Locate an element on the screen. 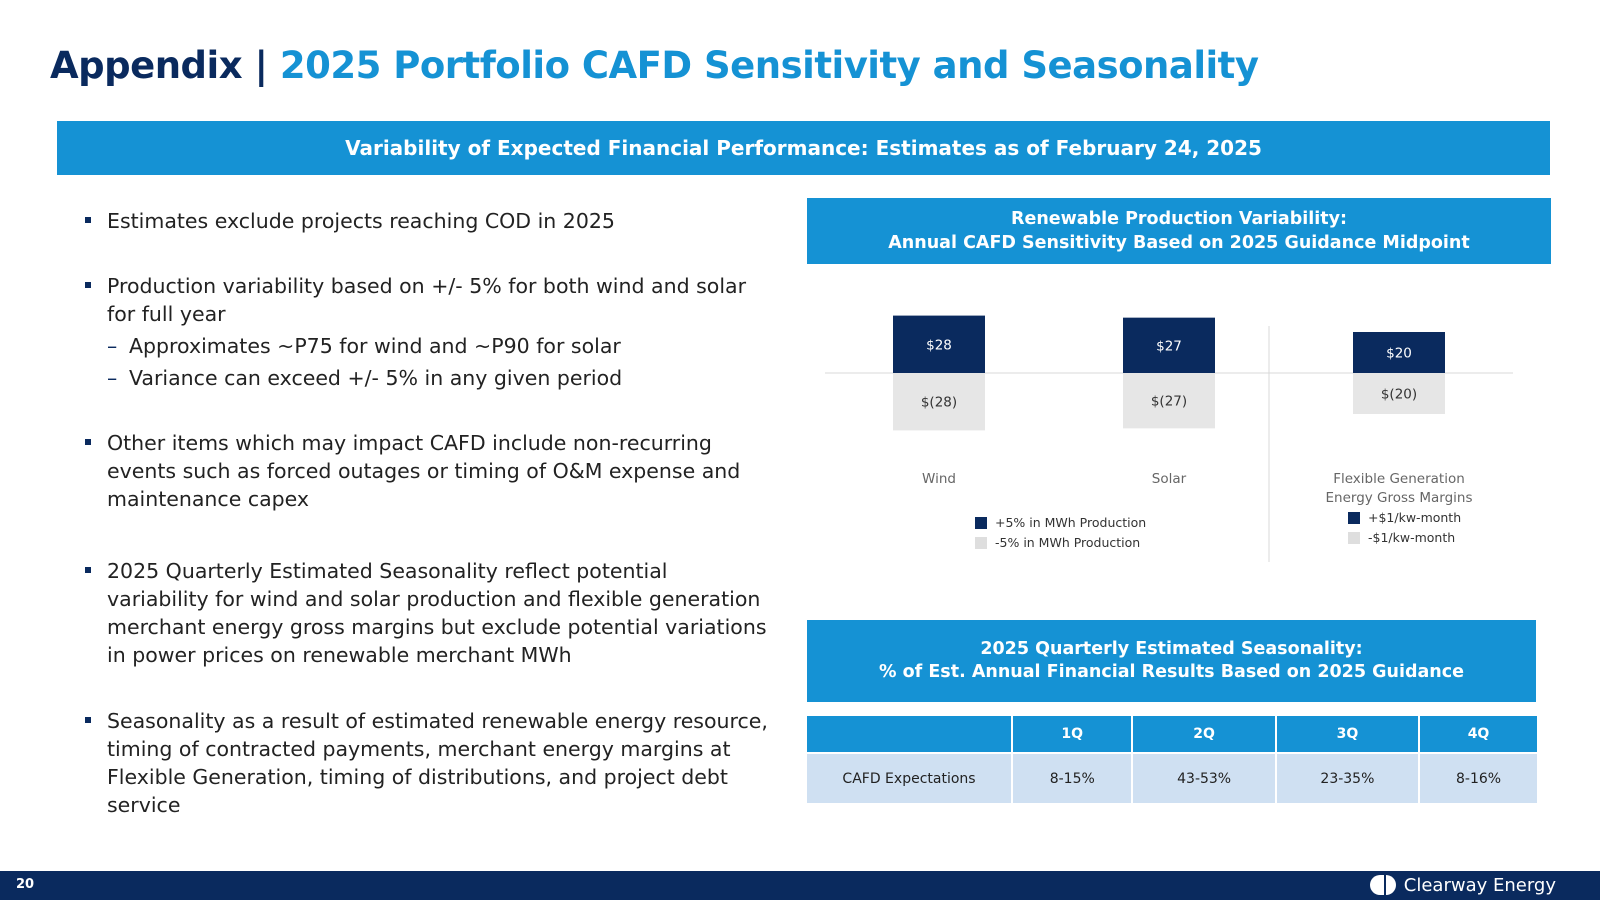  brand-logo: Clearway Energy is located at coordinates (1462, 885).